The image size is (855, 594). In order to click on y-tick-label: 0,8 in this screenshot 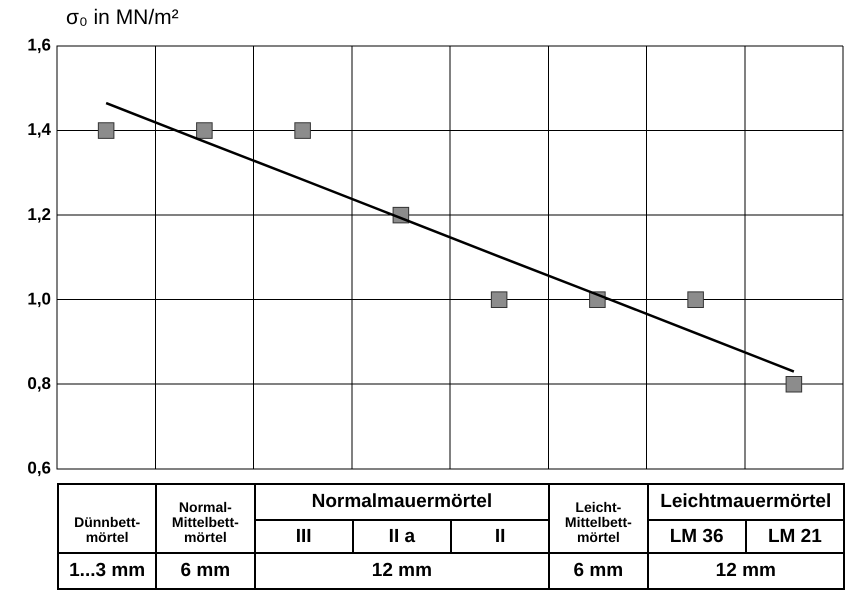, I will do `click(39, 383)`.